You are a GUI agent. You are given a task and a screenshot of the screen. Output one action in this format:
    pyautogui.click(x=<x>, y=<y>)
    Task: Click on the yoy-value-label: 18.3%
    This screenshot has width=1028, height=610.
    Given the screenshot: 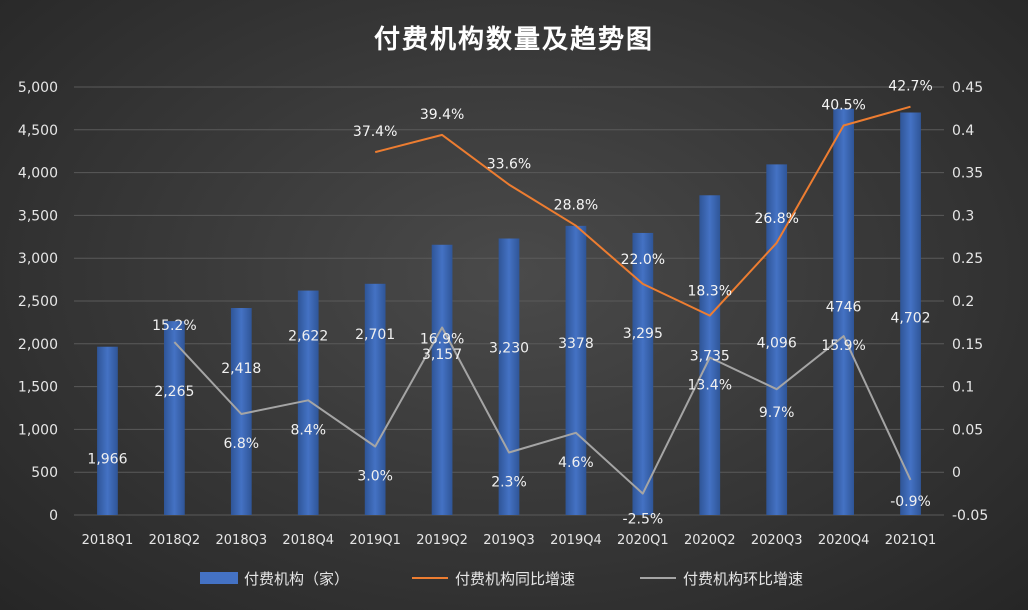 What is the action you would take?
    pyautogui.click(x=710, y=292)
    